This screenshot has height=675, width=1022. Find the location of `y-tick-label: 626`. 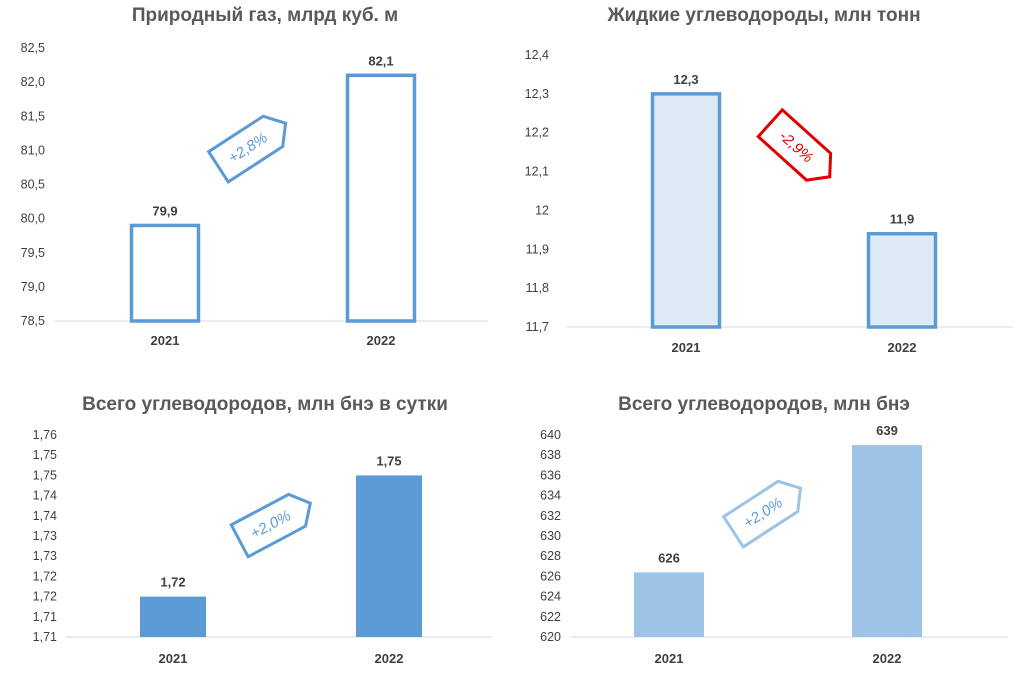

y-tick-label: 626 is located at coordinates (550, 576).